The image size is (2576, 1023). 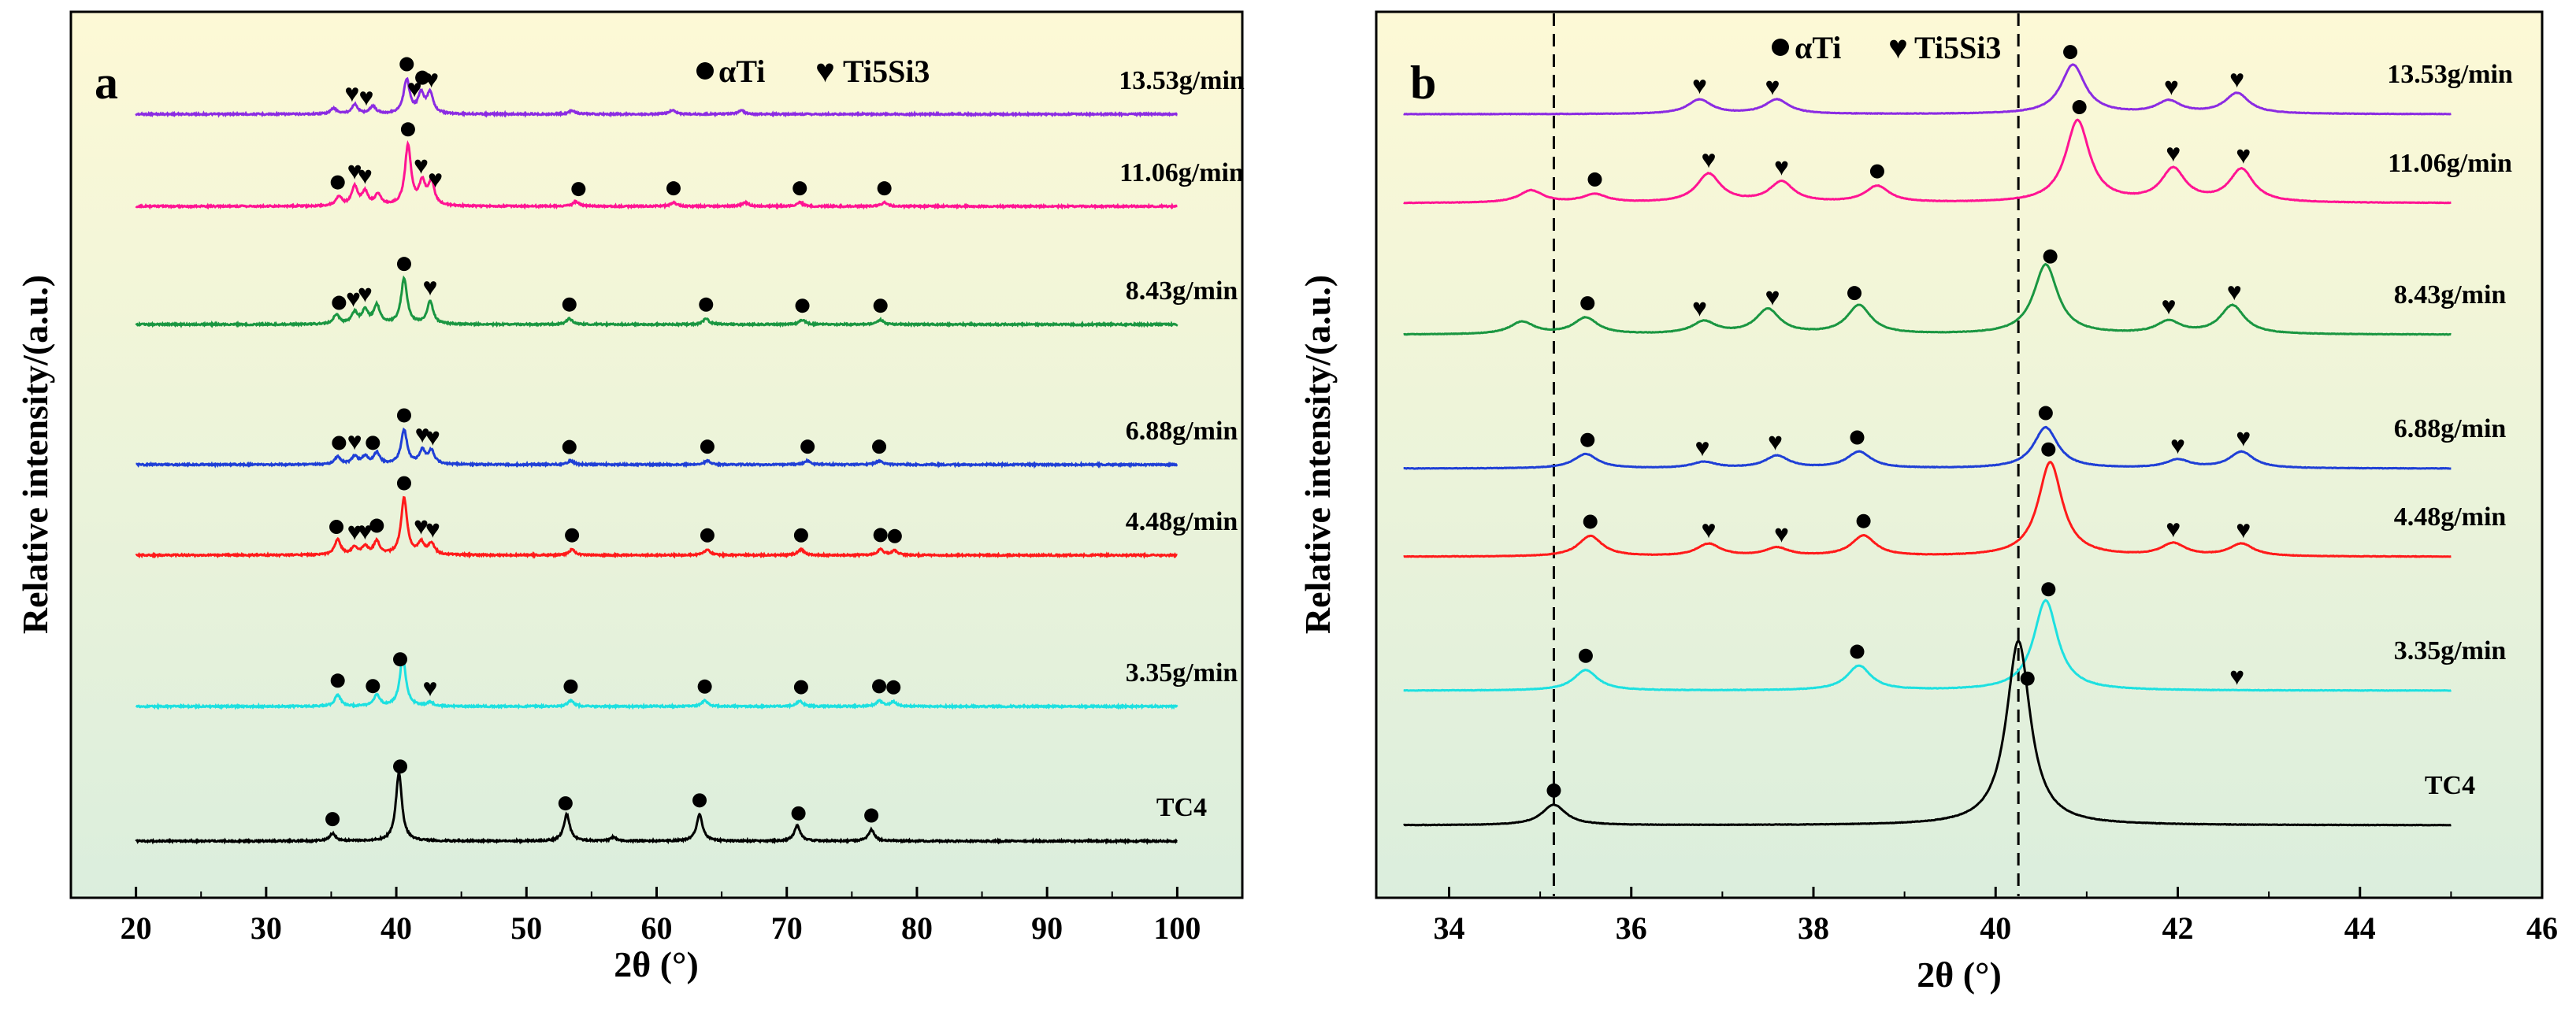 What do you see at coordinates (1182, 291) in the screenshot?
I see `panel-a-series-label-2: 8.43g/min` at bounding box center [1182, 291].